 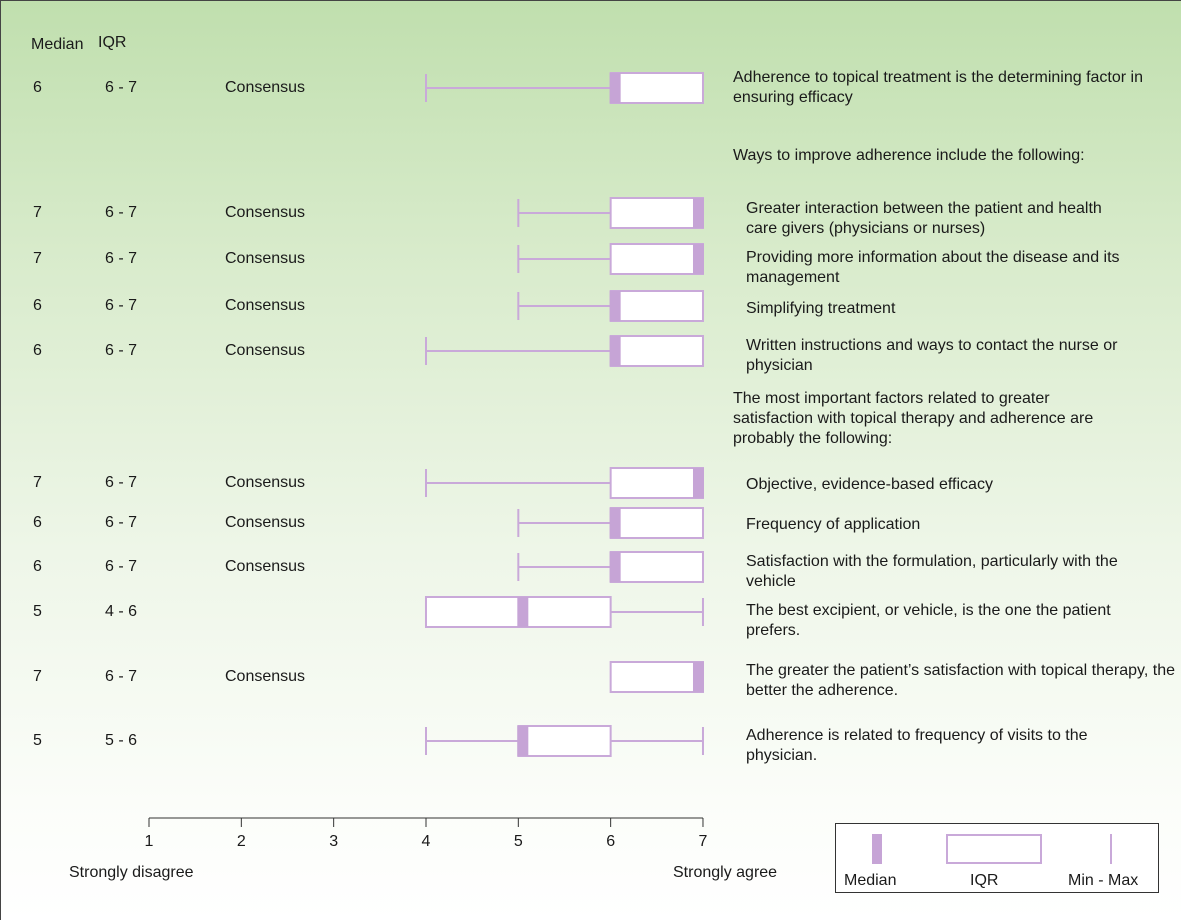 What do you see at coordinates (877, 849) in the screenshot?
I see `legend-median-swatch` at bounding box center [877, 849].